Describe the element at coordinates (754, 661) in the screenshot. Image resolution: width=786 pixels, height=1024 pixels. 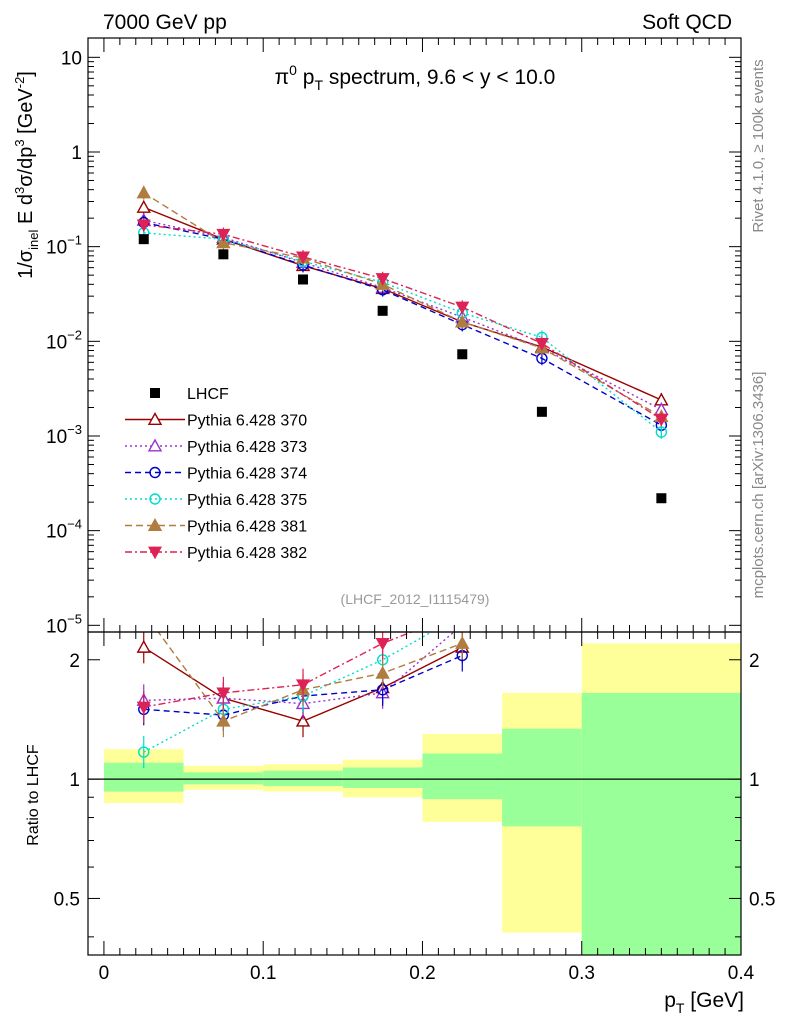
I see `ratio-ytick-label-right-0: 2` at that location.